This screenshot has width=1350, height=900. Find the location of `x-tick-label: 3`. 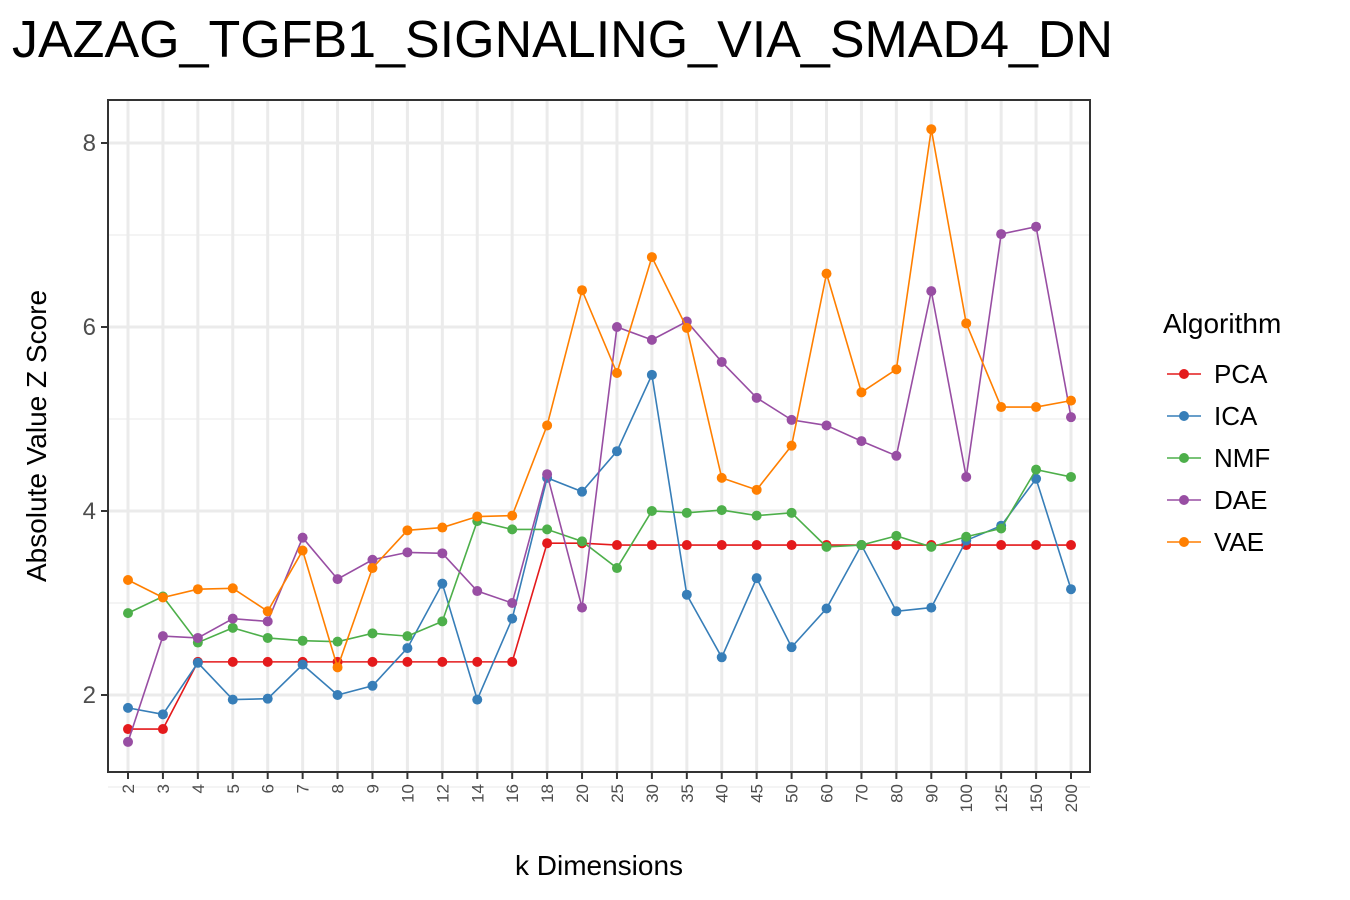

x-tick-label: 3 is located at coordinates (163, 788).